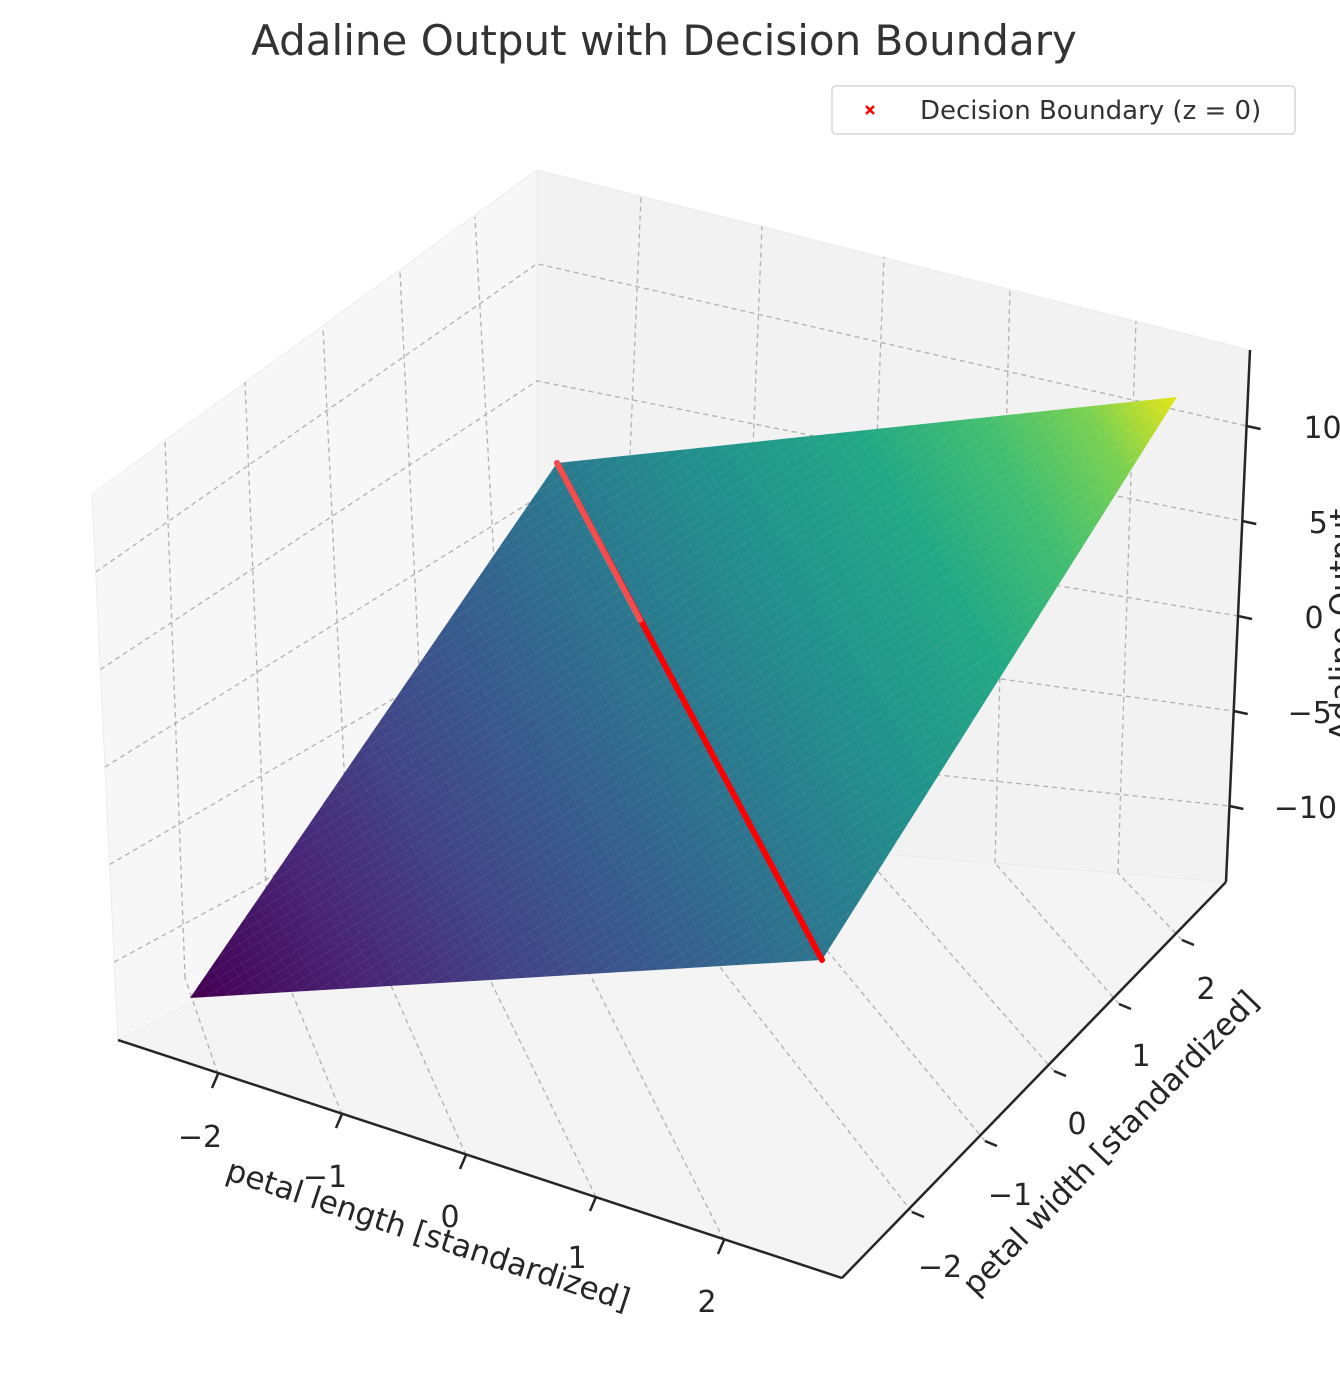 The image size is (1340, 1380). Describe the element at coordinates (480, 1159) in the screenshot. I see `x-axis-line` at that location.